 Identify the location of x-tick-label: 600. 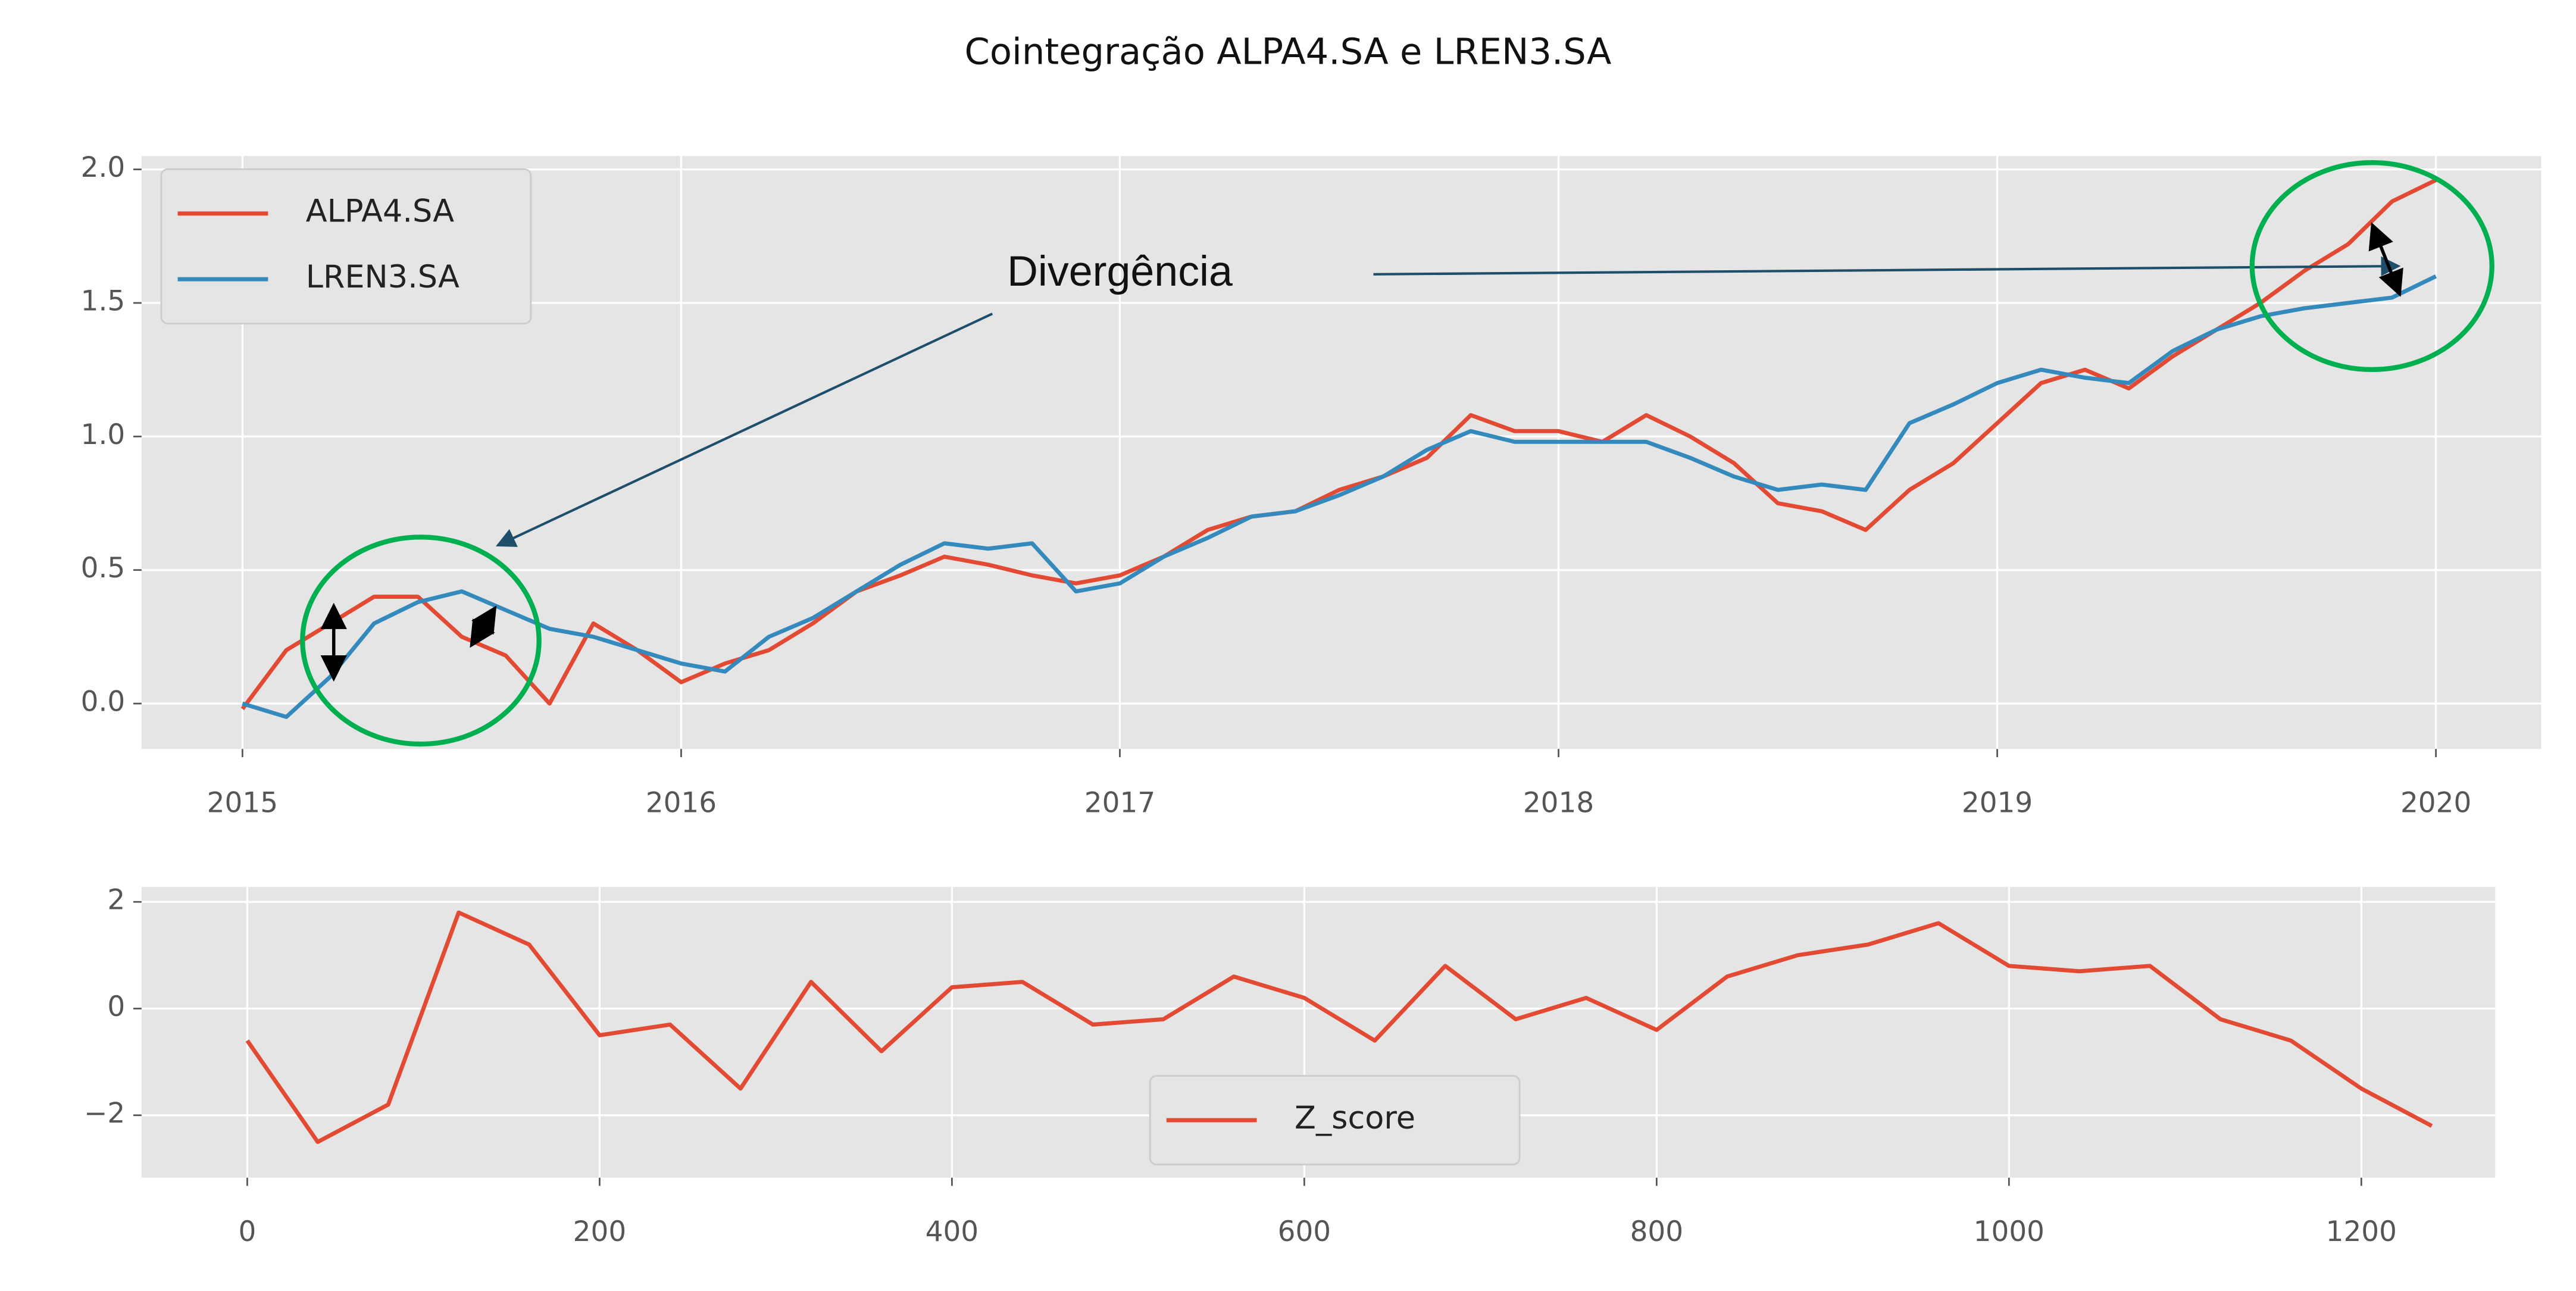
(1304, 1232).